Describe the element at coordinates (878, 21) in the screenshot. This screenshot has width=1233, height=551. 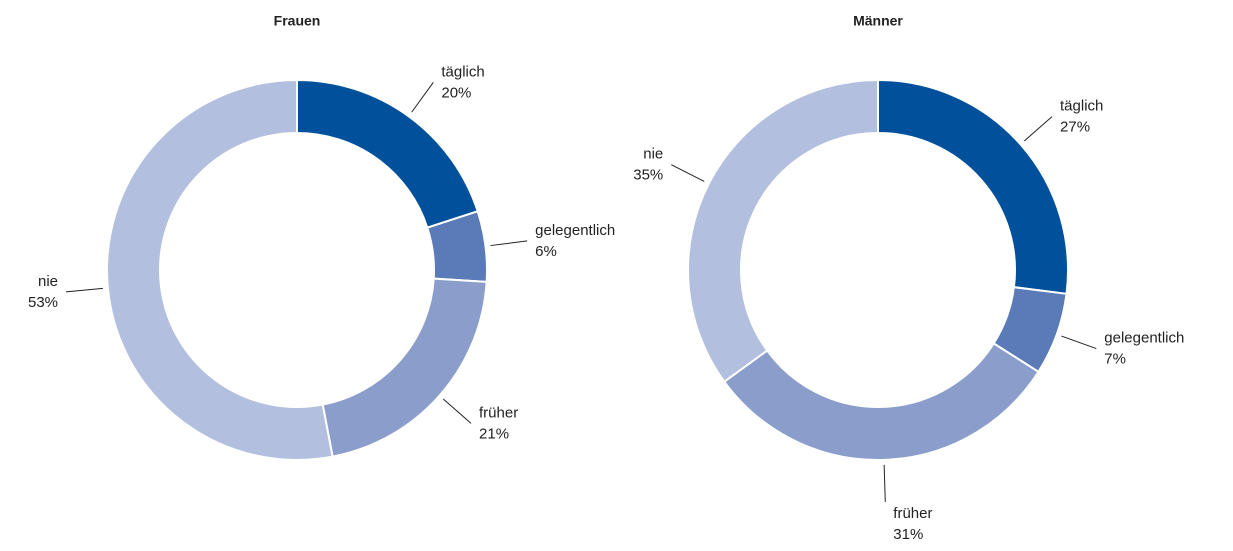
I see `chart-title: Männer` at that location.